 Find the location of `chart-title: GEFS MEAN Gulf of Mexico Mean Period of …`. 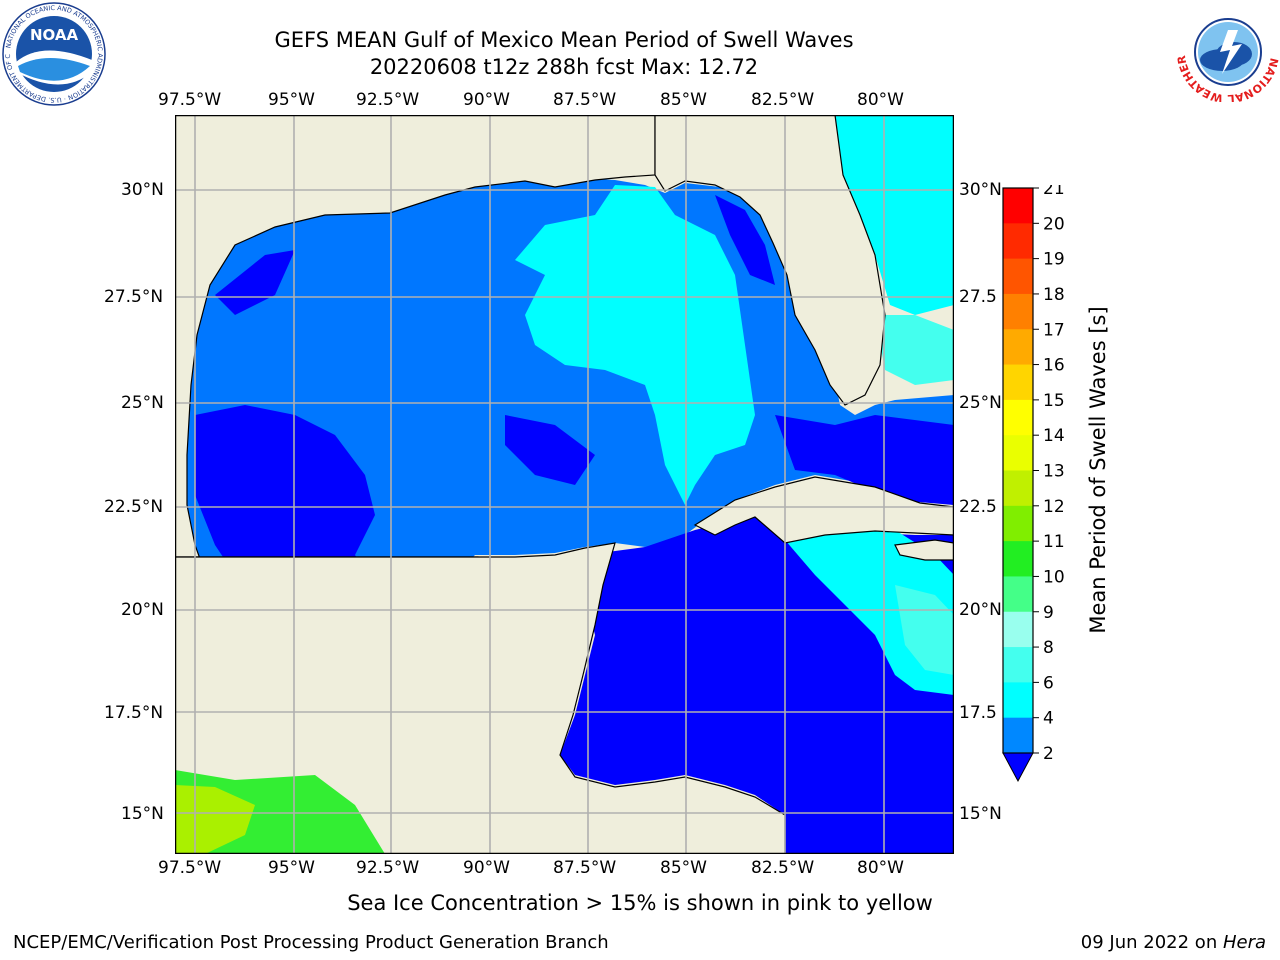

chart-title: GEFS MEAN Gulf of Mexico Mean Period of … is located at coordinates (564, 40).